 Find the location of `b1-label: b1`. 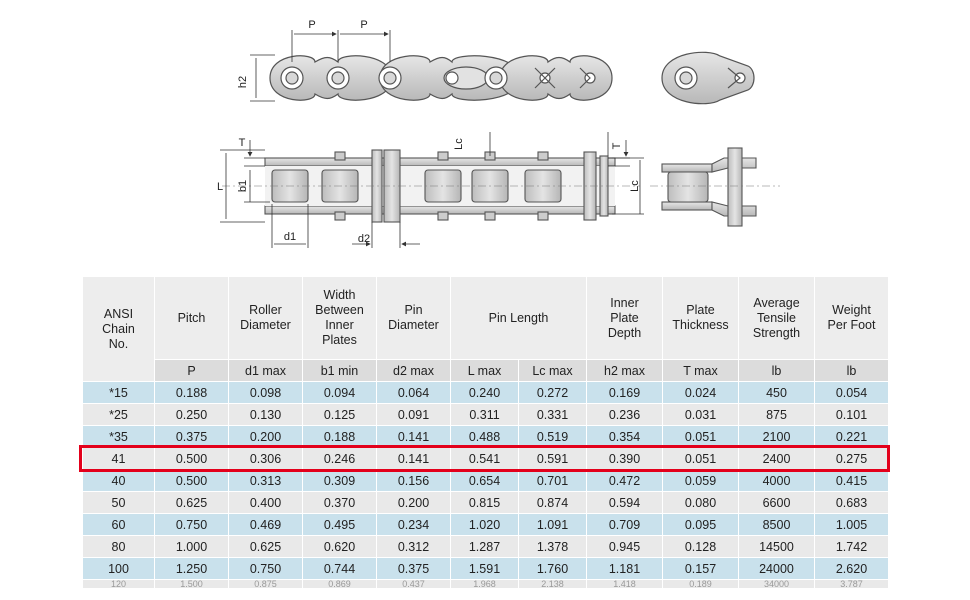

b1-label: b1 is located at coordinates (243, 186).